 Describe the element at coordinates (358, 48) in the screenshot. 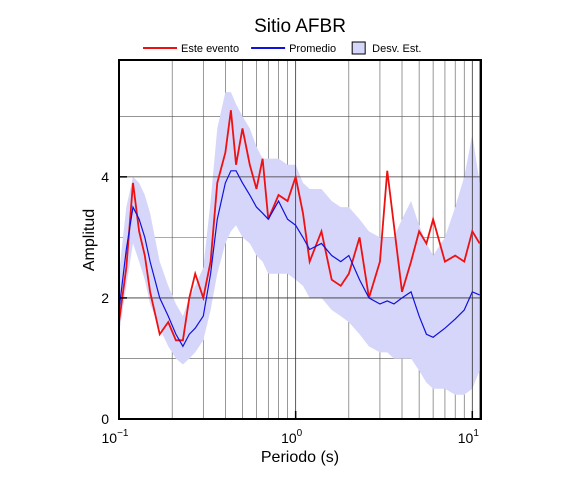

I see `legend-swatch` at that location.